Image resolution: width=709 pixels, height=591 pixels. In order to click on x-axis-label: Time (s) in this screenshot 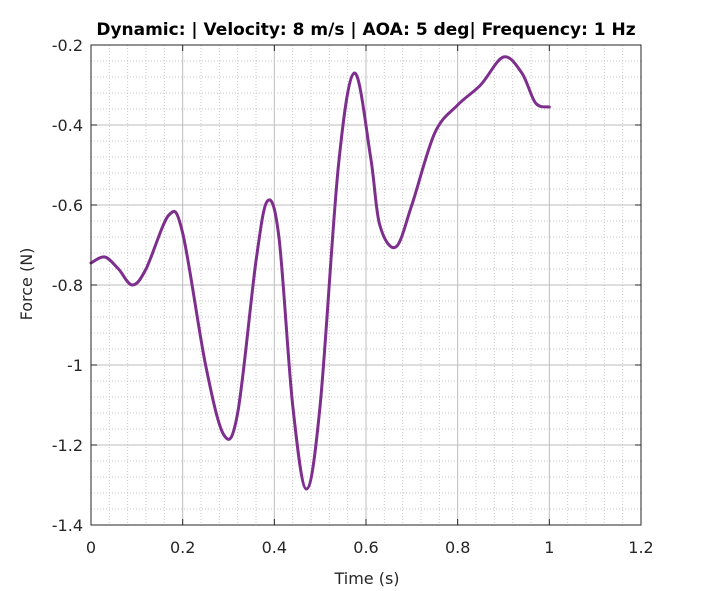, I will do `click(366, 578)`.